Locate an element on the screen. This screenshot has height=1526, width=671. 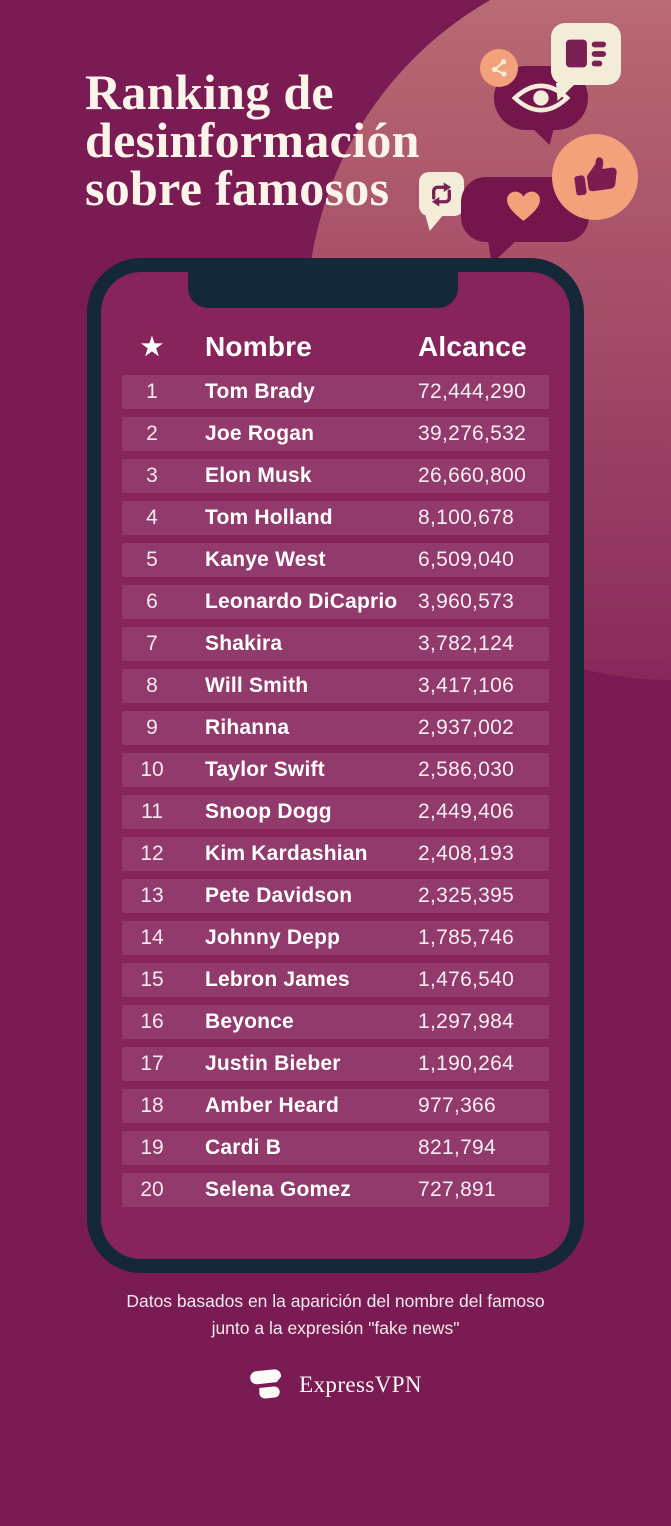
rank-cell: 5 is located at coordinates (152, 559).